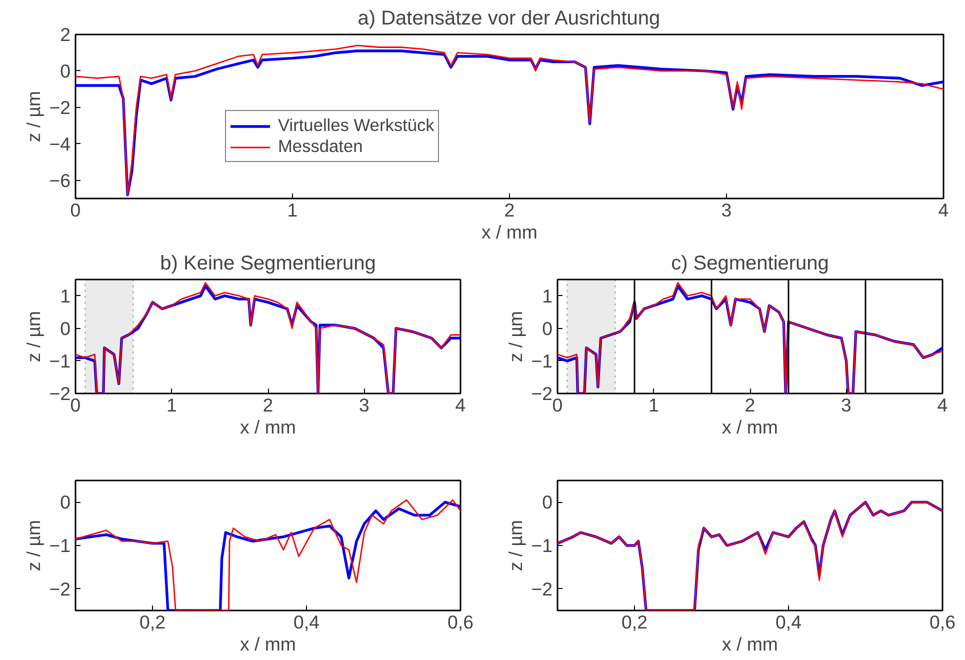 This screenshot has height=660, width=965. What do you see at coordinates (268, 263) in the screenshot?
I see `chart-title: b) Keine Segmentierung` at bounding box center [268, 263].